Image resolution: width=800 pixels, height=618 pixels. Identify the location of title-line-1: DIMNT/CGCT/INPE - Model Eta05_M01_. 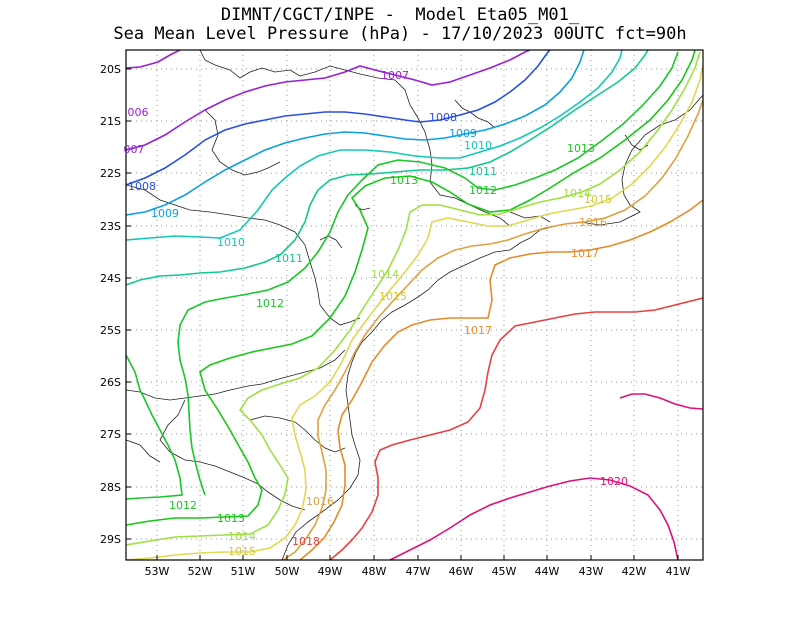
(400, 15).